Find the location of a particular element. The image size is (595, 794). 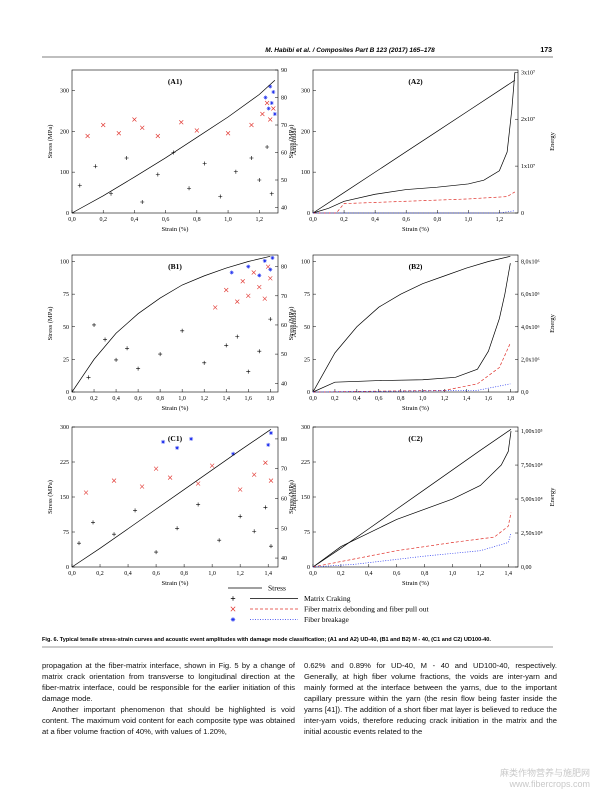

y2-axis-title: Amplitude is located at coordinates (294, 323).